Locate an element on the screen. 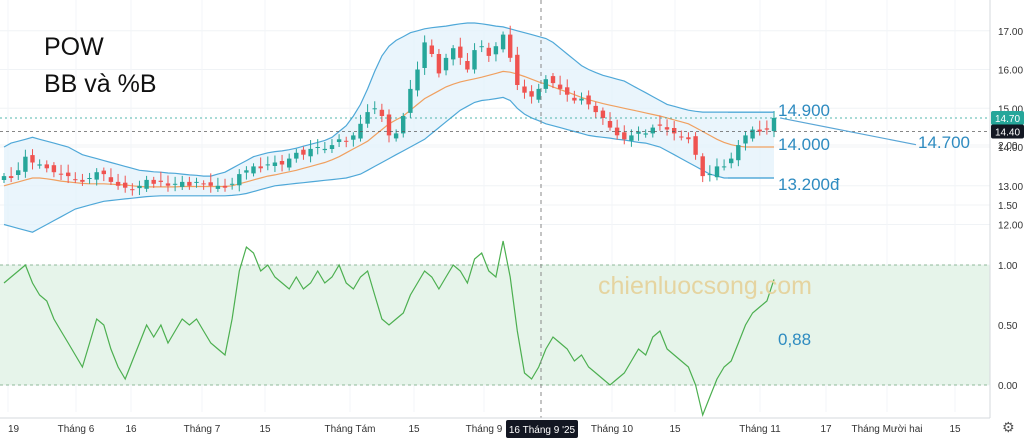  chart-subtitle: BB và %B is located at coordinates (100, 84).